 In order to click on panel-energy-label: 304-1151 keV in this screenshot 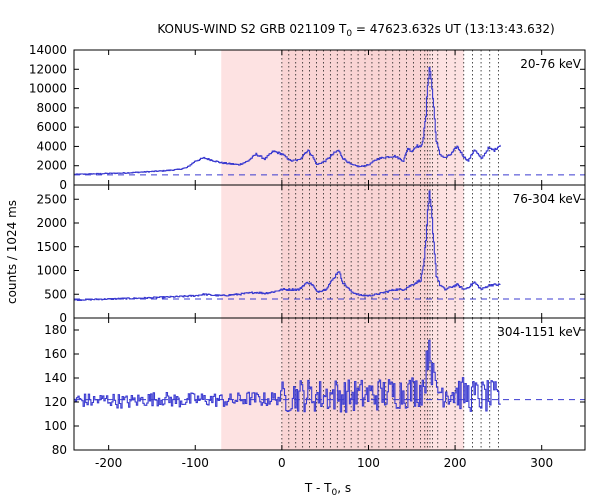, I will do `click(539, 332)`.